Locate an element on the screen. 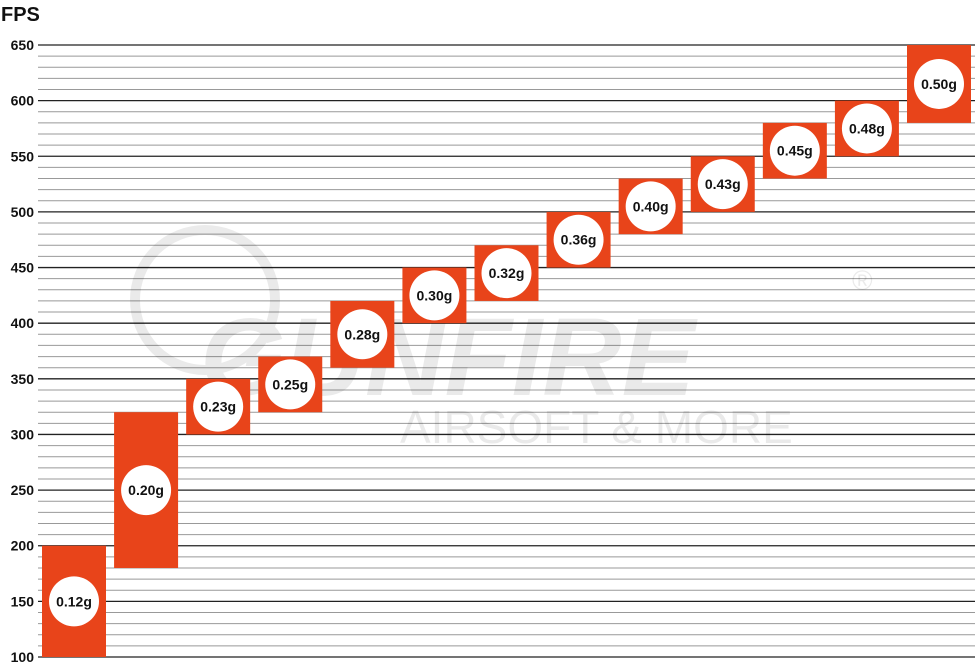 Image resolution: width=975 pixels, height=666 pixels. bar-label: 0.28g is located at coordinates (362, 334).